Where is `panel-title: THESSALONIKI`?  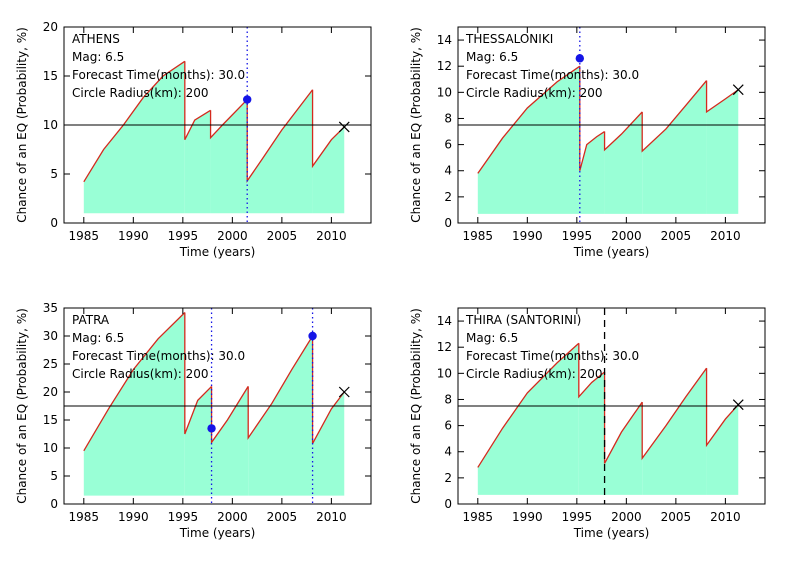 panel-title: THESSALONIKI is located at coordinates (509, 39).